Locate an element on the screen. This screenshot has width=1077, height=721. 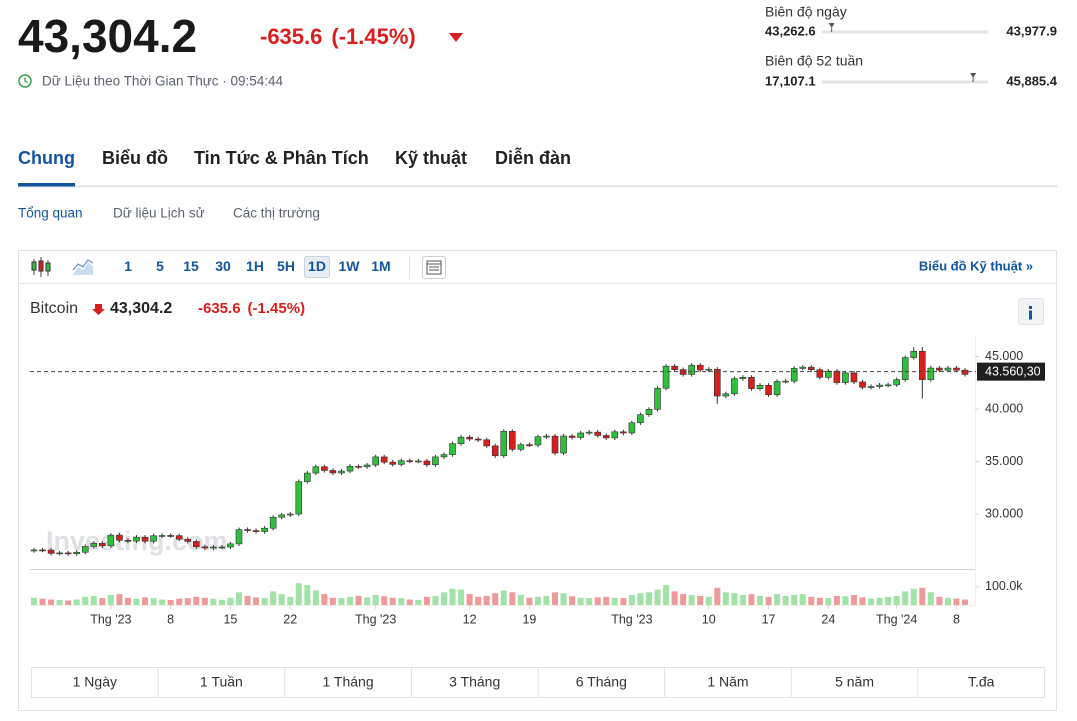
down-arrow is located at coordinates (456, 37).